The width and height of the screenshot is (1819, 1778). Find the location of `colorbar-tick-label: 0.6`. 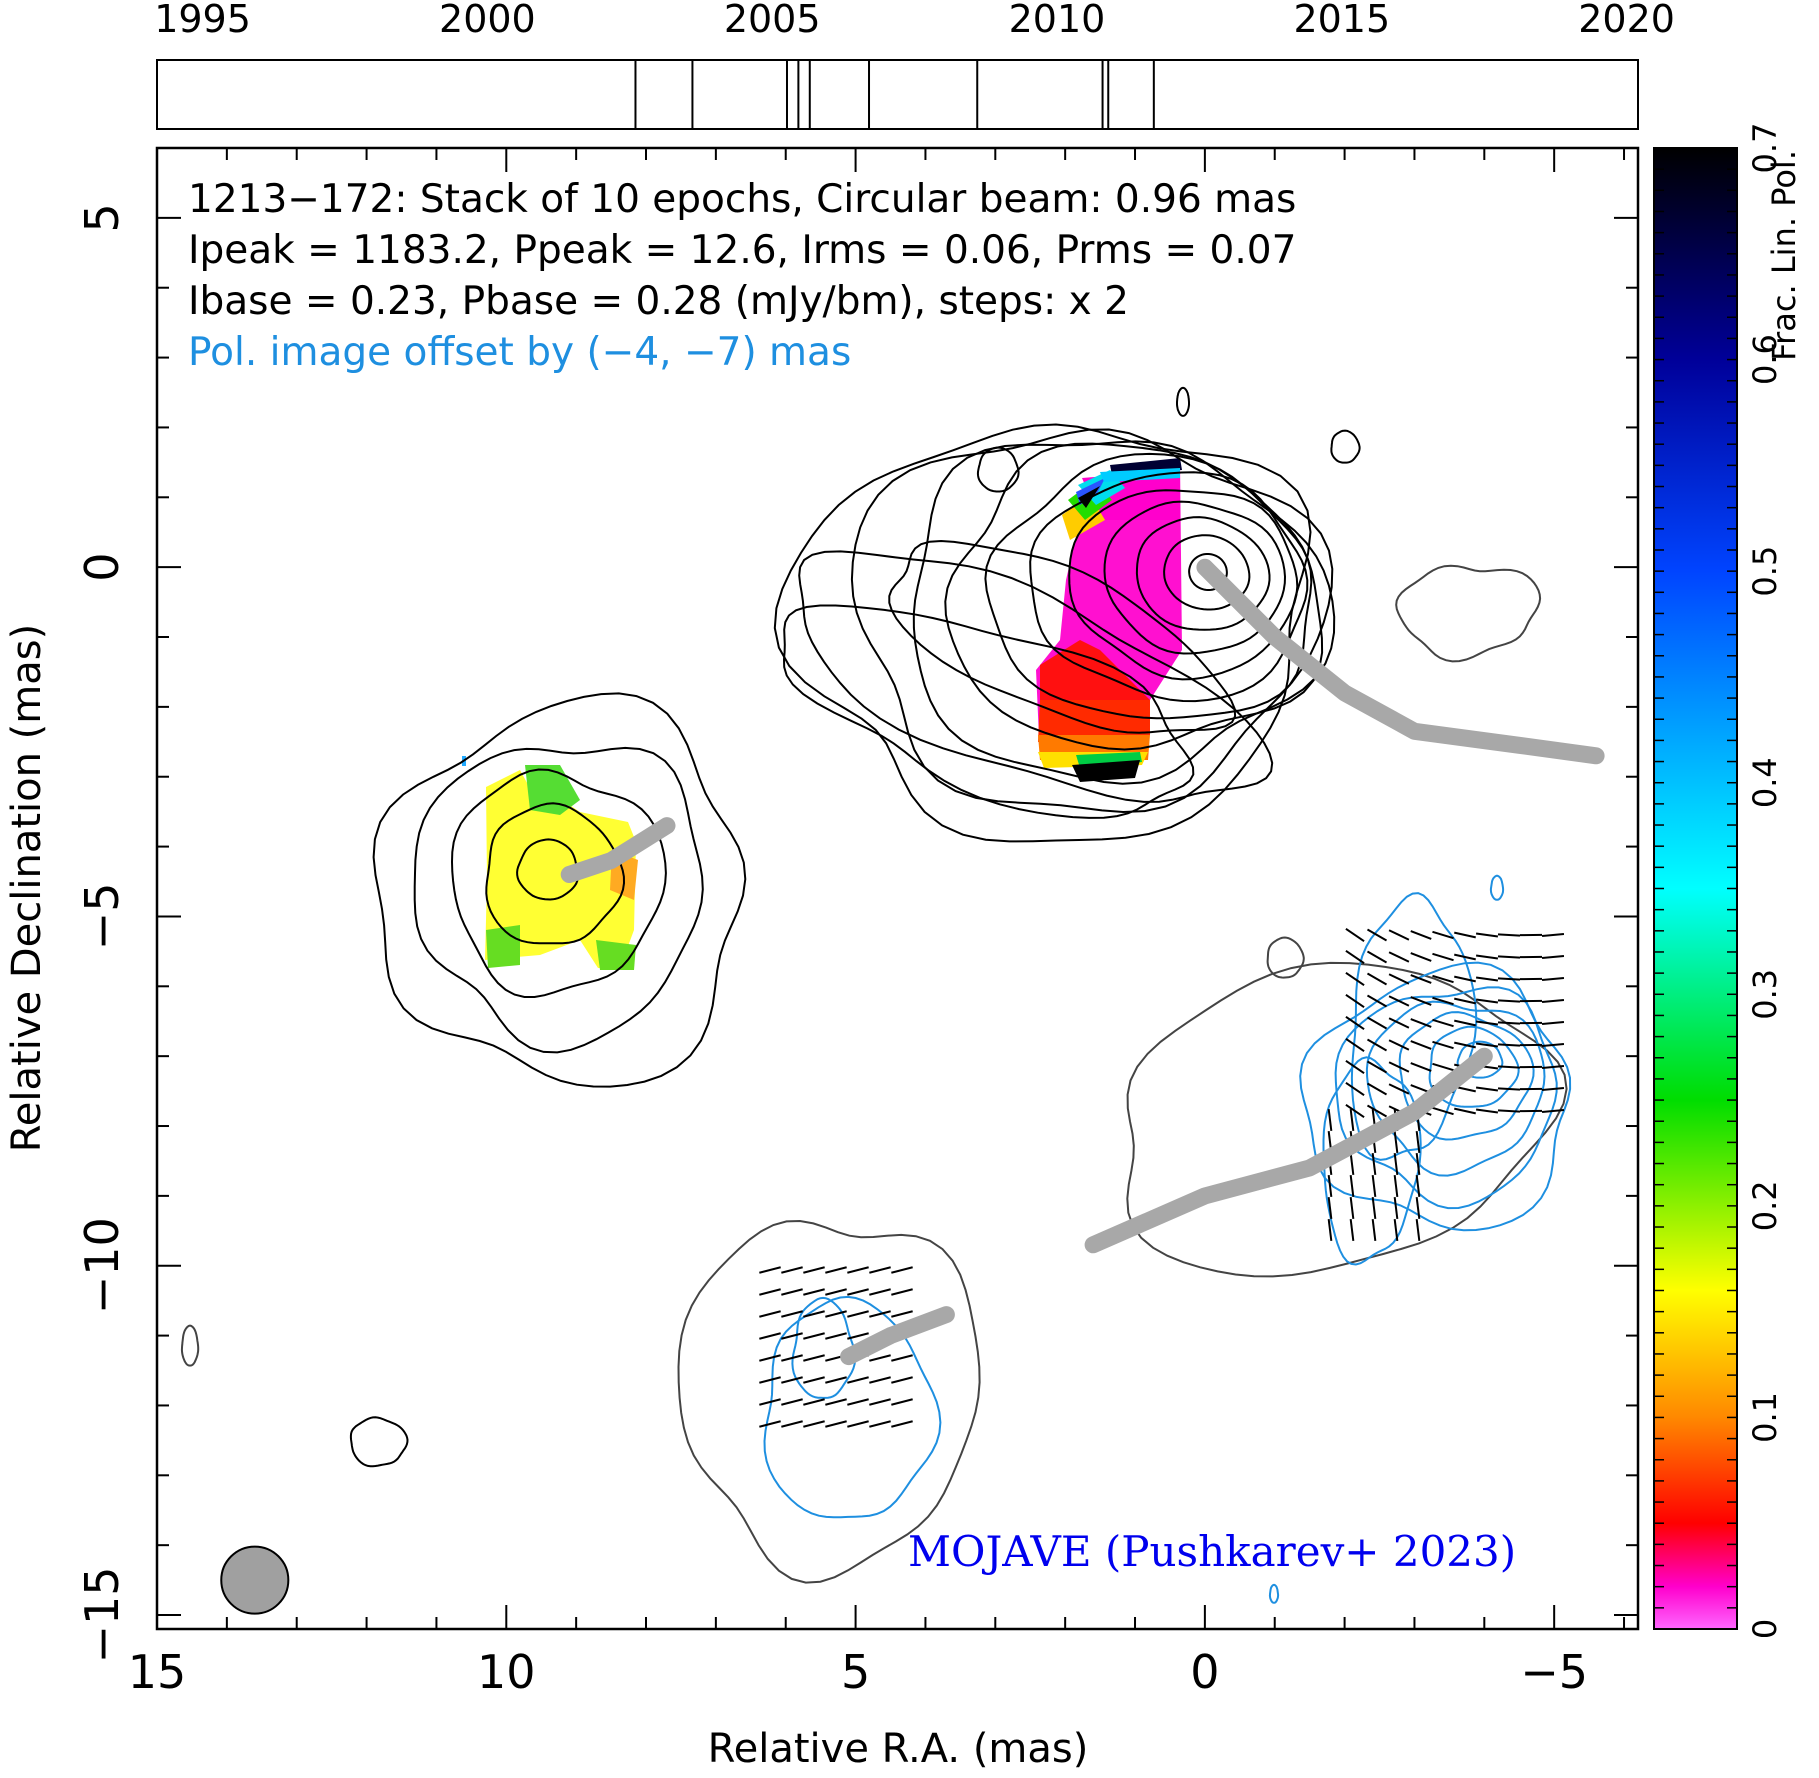

colorbar-tick-label: 0.6 is located at coordinates (1765, 359).